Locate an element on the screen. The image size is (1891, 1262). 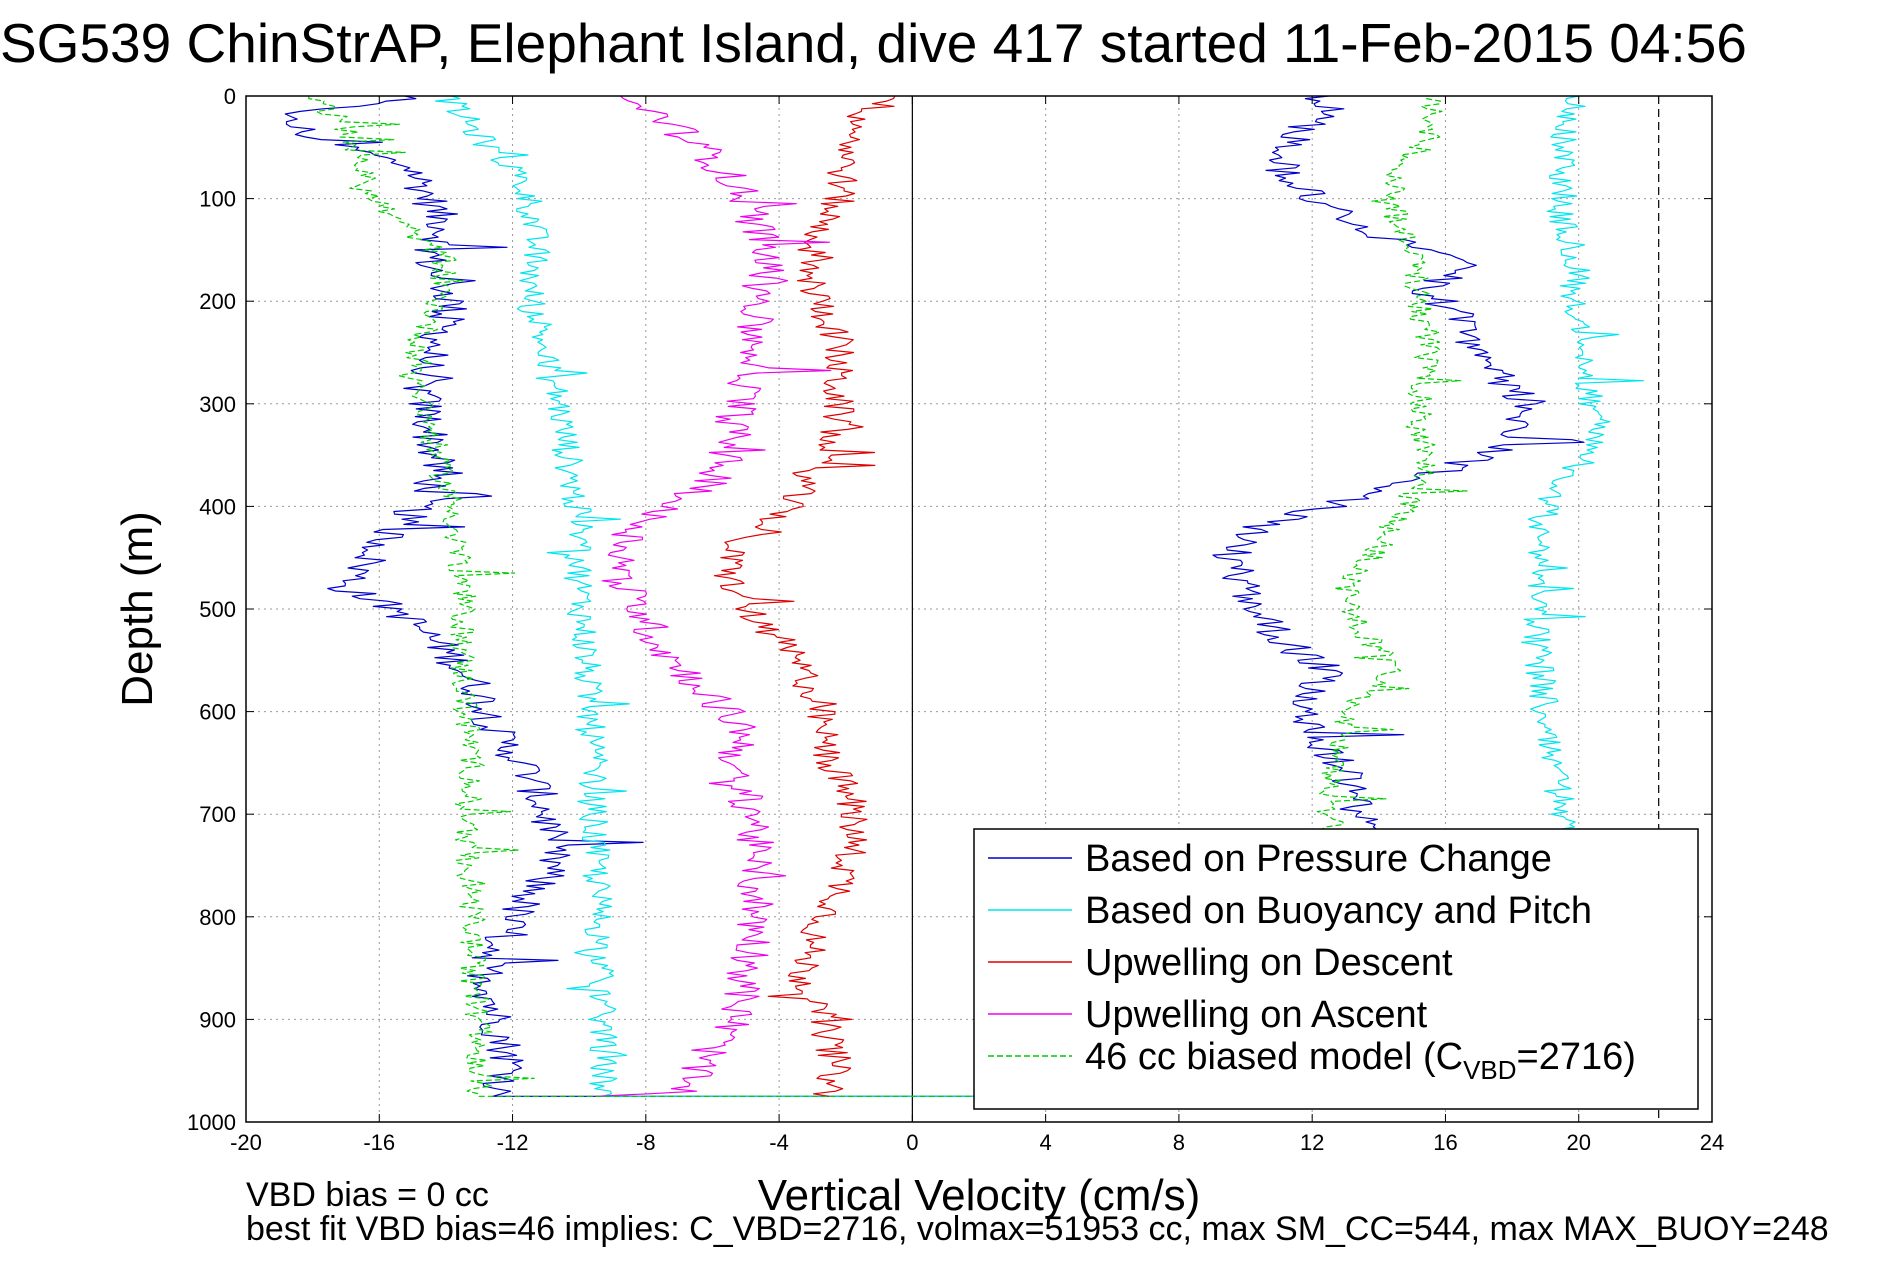
x-tick-label: 12 is located at coordinates (1312, 1142).